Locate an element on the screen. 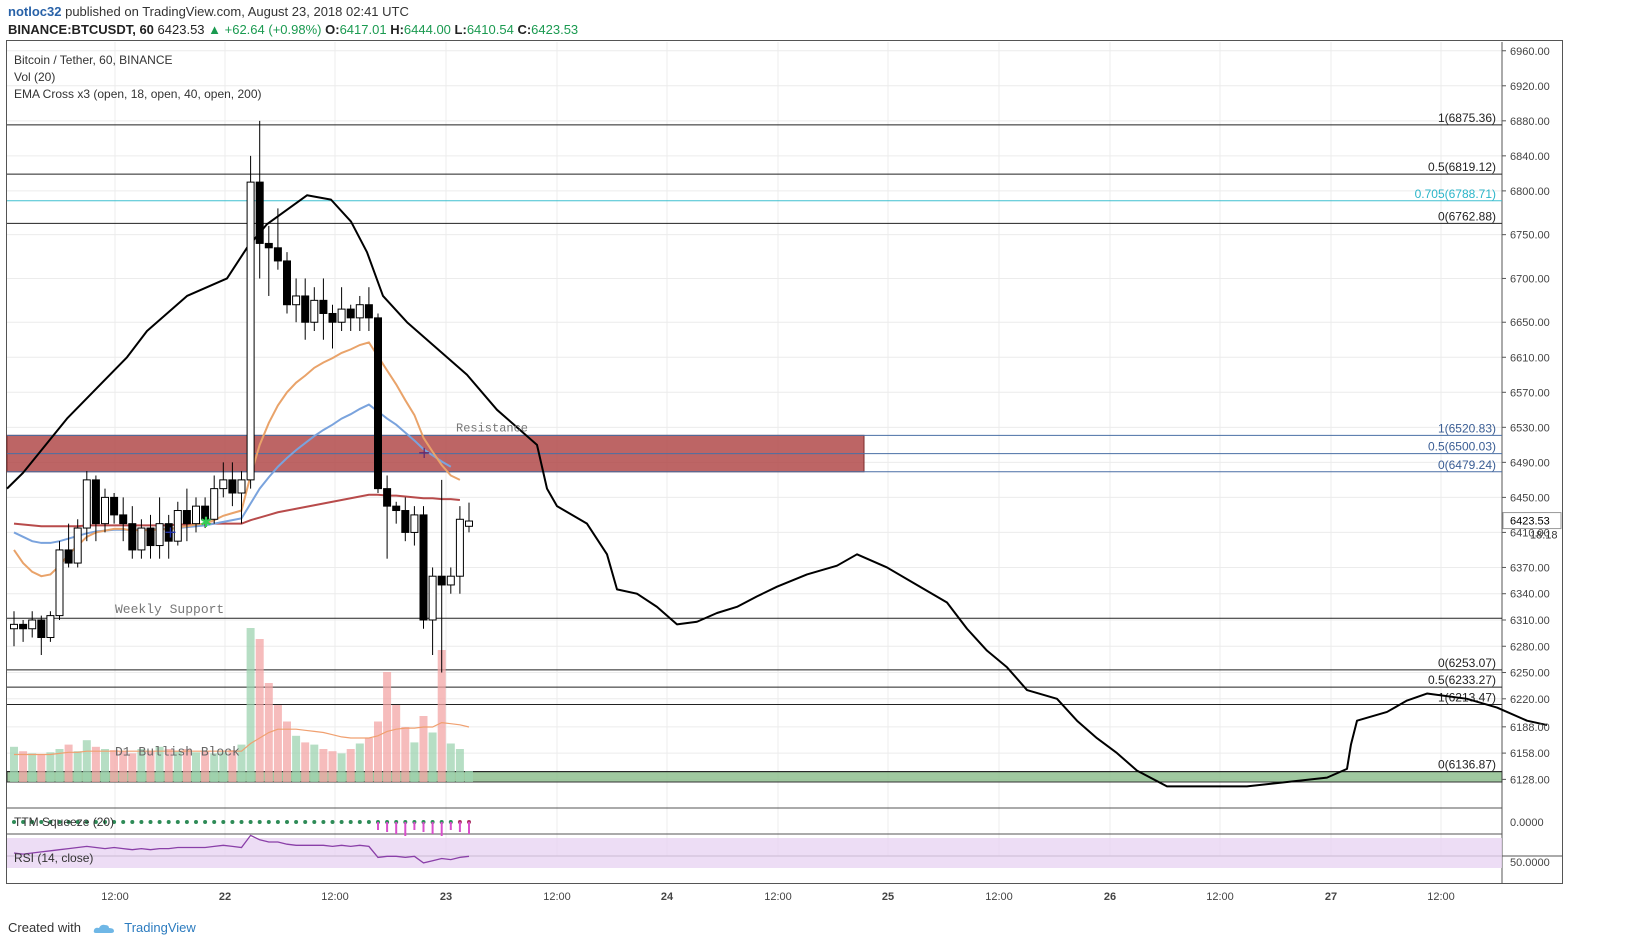  fib-level-label: 1(6213.47) is located at coordinates (1467, 698).